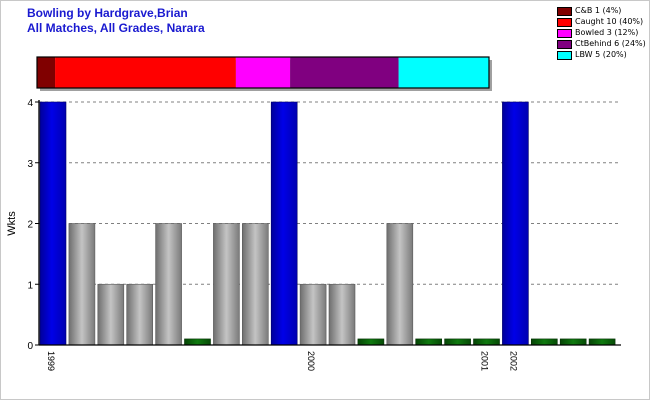 The width and height of the screenshot is (650, 400). I want to click on y-tick-label: 0, so click(30, 346).